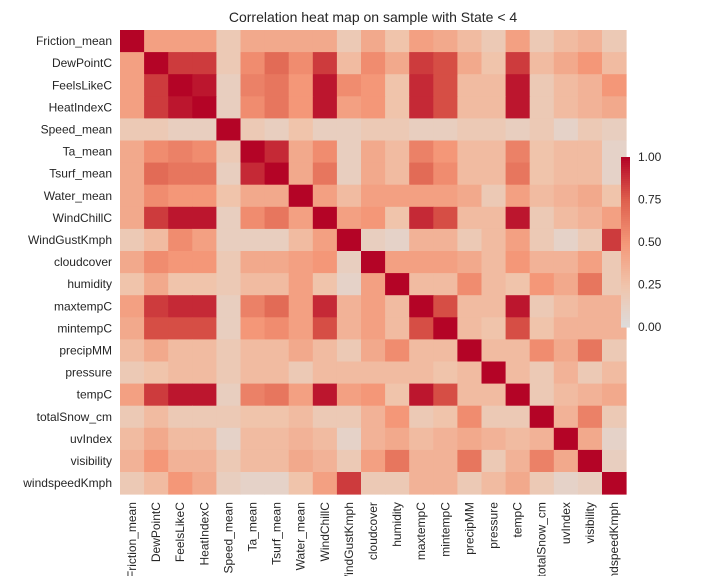  Describe the element at coordinates (566, 523) in the screenshot. I see `x-tick-label: uvIndex` at that location.